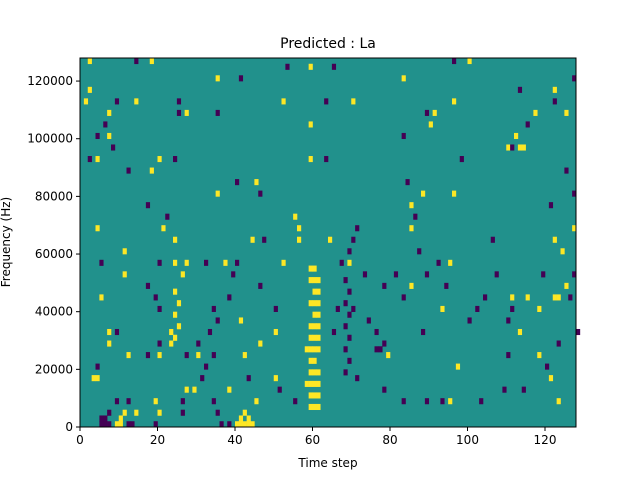 The image size is (640, 480). What do you see at coordinates (328, 44) in the screenshot?
I see `chart-title: Predicted : La` at bounding box center [328, 44].